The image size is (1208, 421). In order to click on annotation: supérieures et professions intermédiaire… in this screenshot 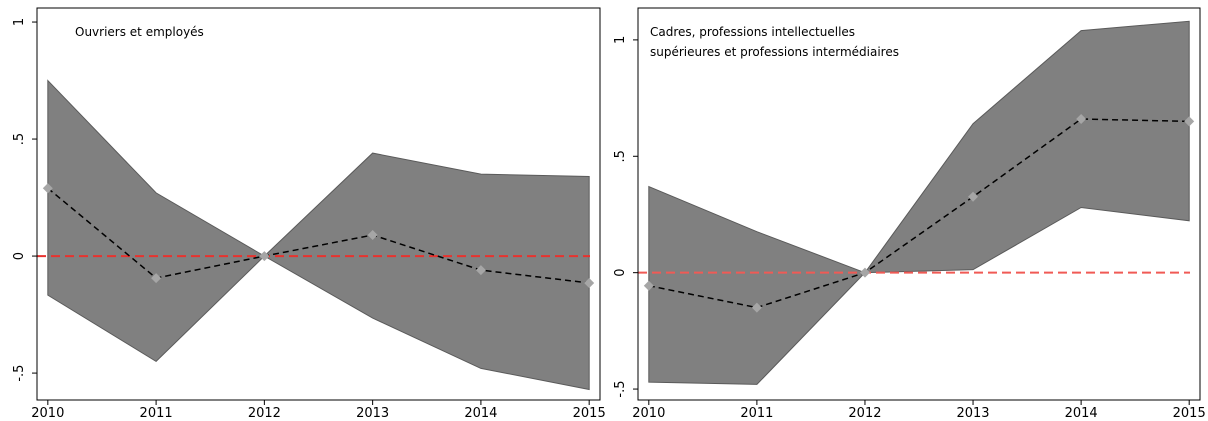, I will do `click(774, 52)`.